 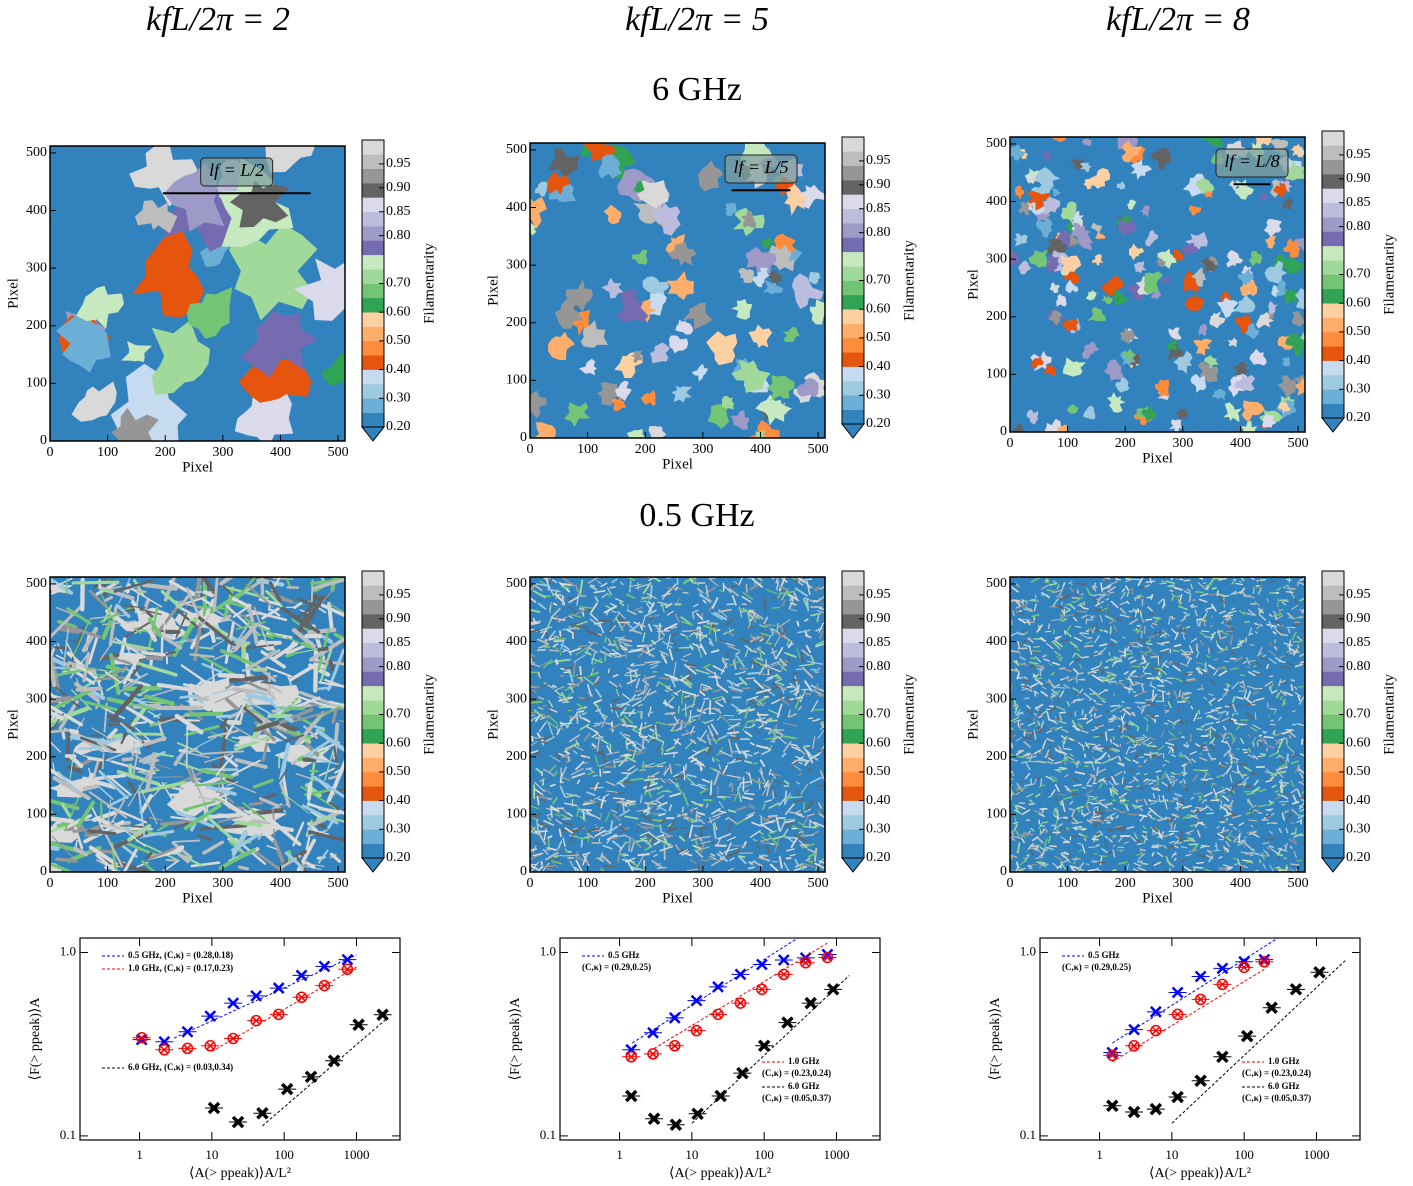 I want to click on colorbar-label: Filamentarity, so click(x=909, y=280).